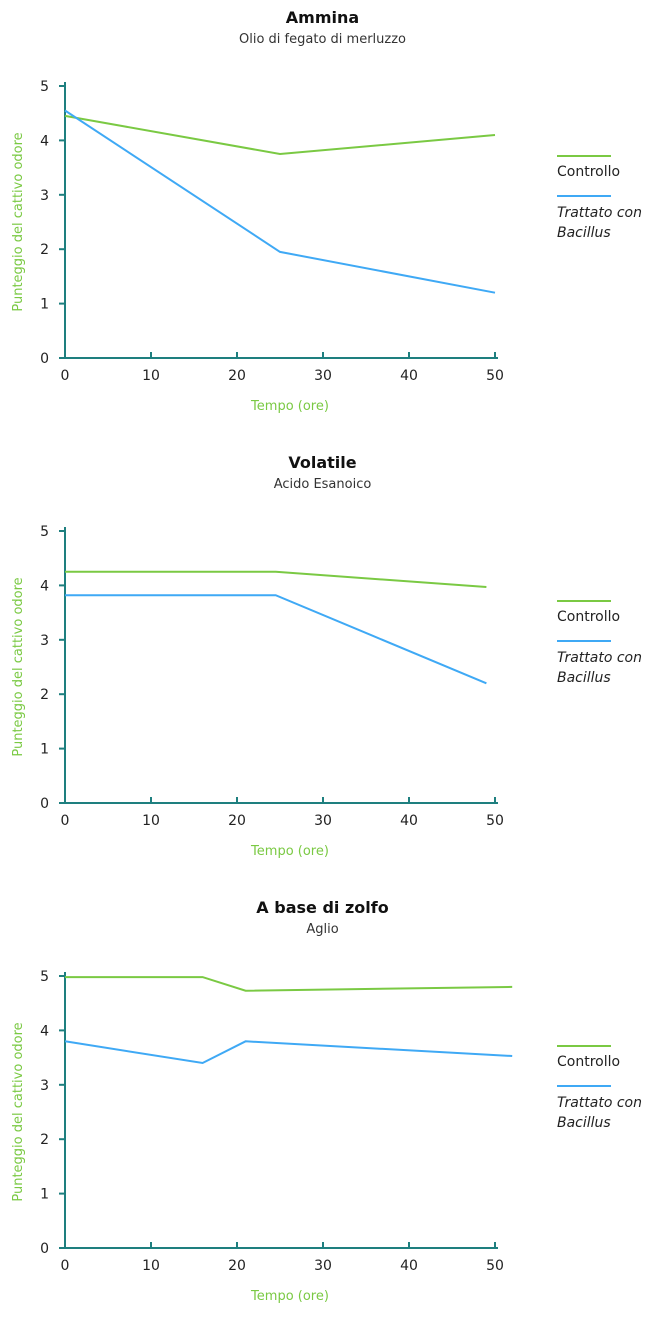 The height and width of the screenshot is (1334, 645). Describe the element at coordinates (322, 907) in the screenshot. I see `chart-title: A base di zolfo` at that location.